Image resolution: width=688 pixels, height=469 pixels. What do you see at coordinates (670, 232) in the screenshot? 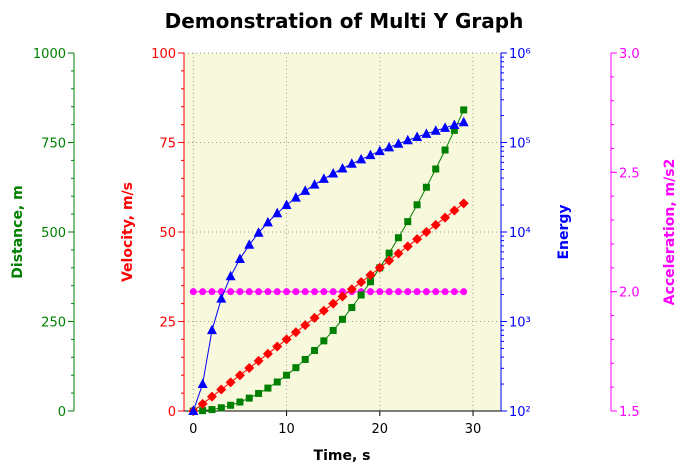
I see `acceleration-axis-label: Acceleration, m/s2` at bounding box center [670, 232].